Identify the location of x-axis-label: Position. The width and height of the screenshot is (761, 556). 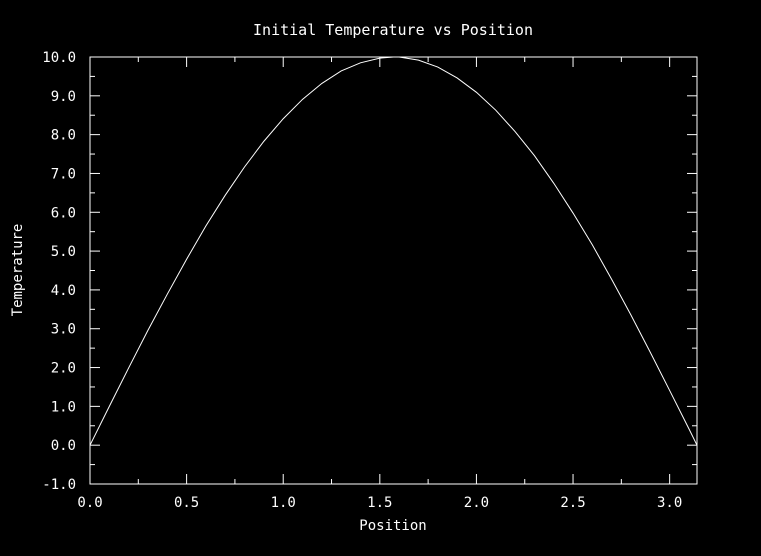
(392, 526).